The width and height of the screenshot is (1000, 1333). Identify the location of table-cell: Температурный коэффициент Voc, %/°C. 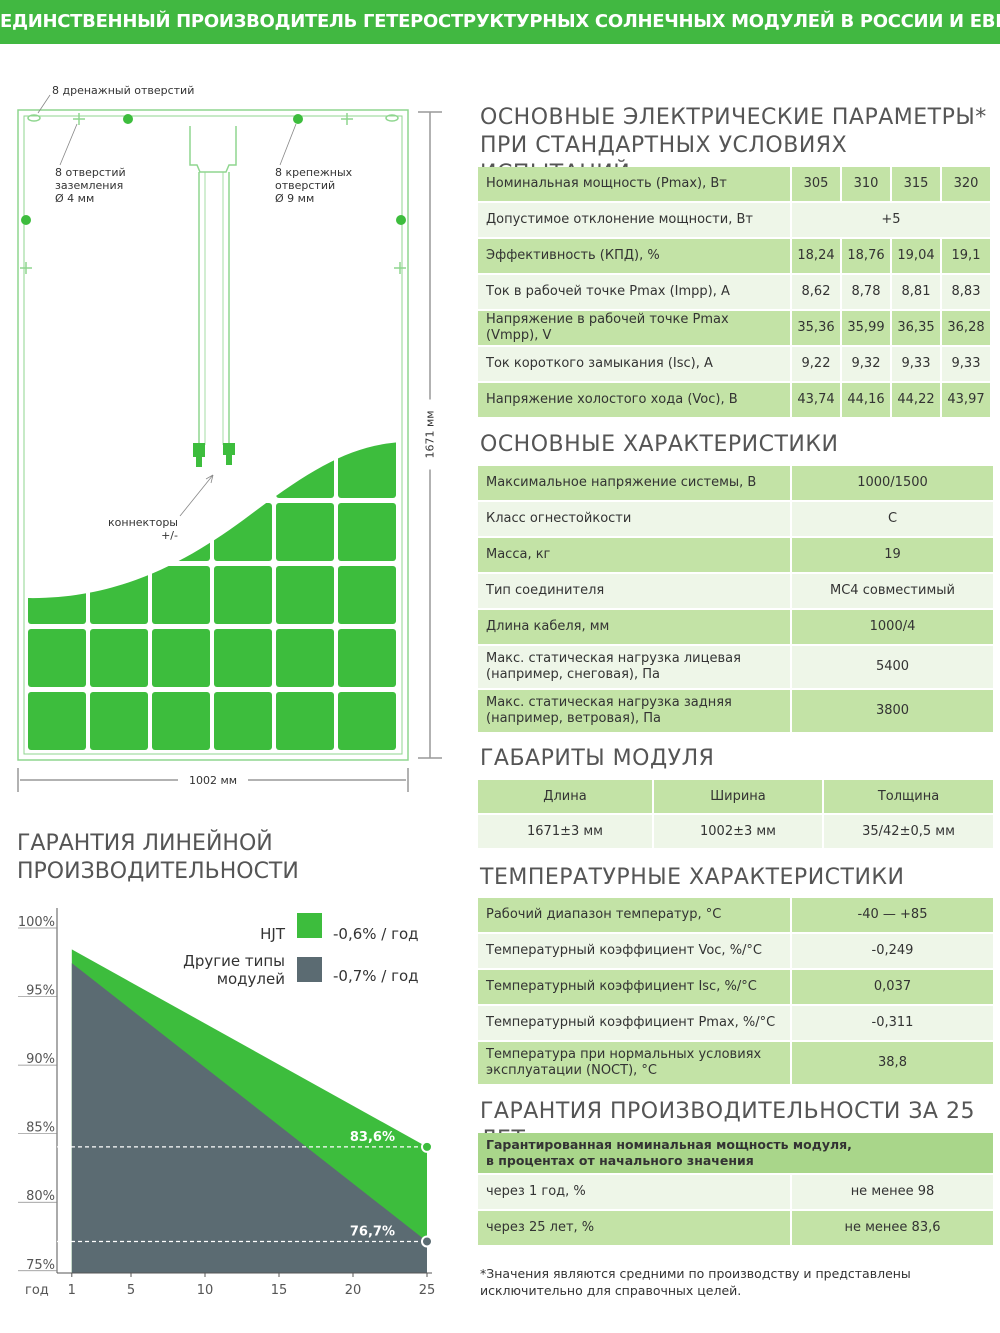
(634, 951).